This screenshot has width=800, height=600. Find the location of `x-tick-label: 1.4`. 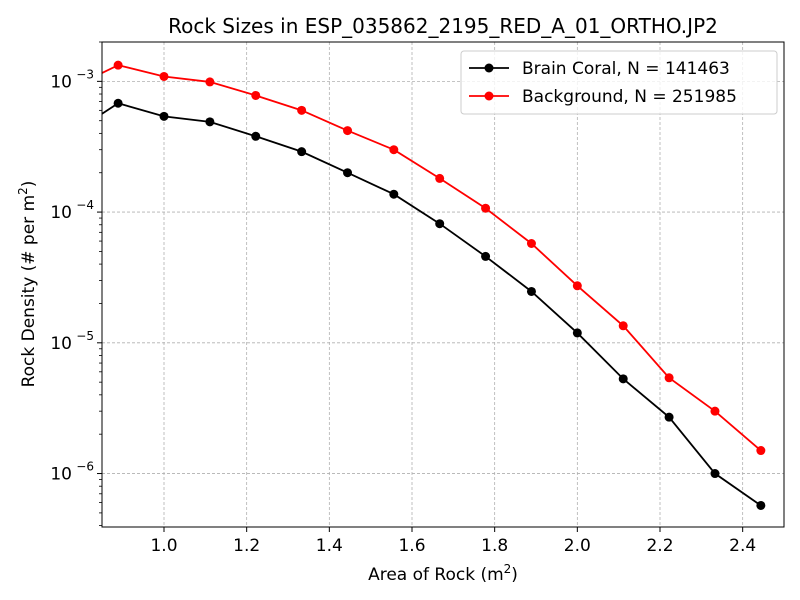

x-tick-label: 1.4 is located at coordinates (329, 546).